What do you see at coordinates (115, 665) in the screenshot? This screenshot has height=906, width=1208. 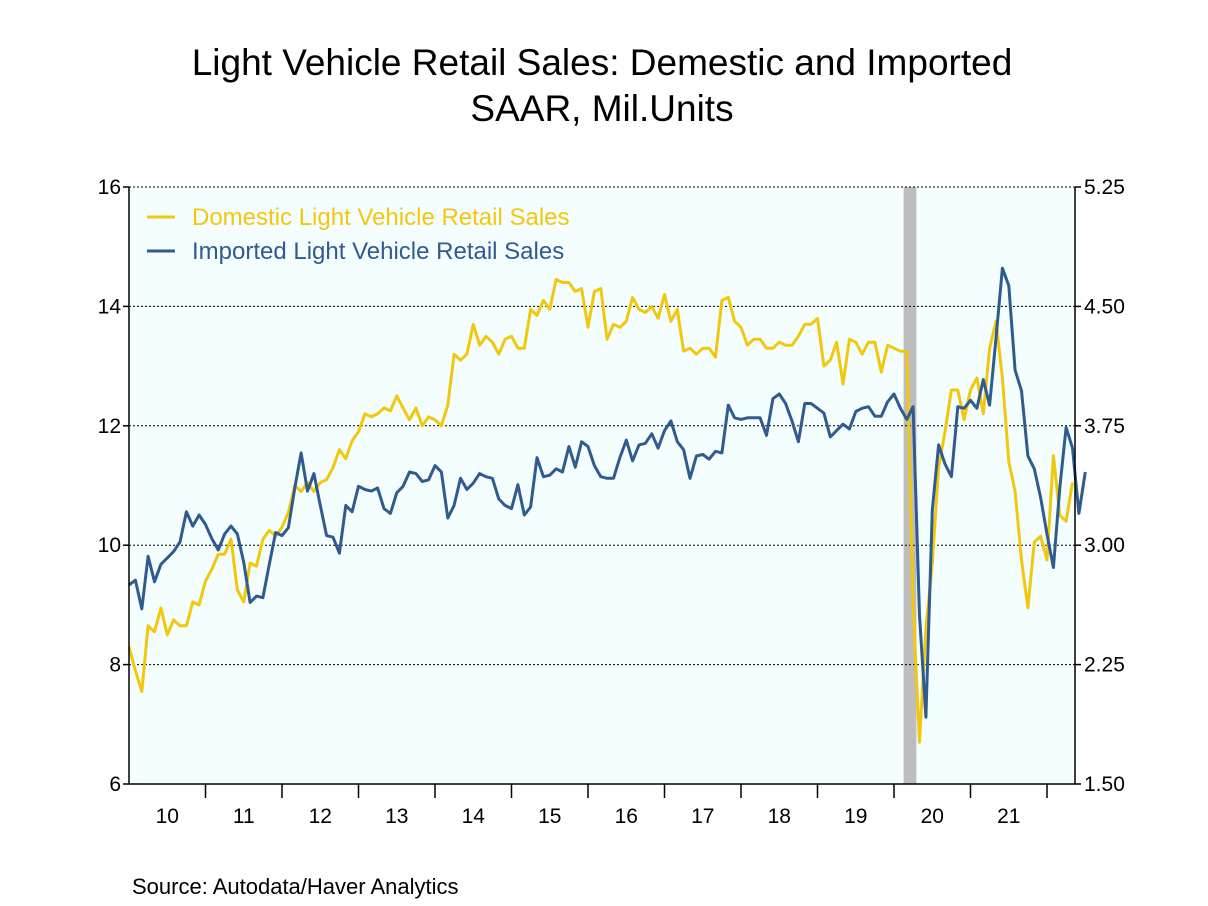 I see `left-axis-tick-label: 8` at bounding box center [115, 665].